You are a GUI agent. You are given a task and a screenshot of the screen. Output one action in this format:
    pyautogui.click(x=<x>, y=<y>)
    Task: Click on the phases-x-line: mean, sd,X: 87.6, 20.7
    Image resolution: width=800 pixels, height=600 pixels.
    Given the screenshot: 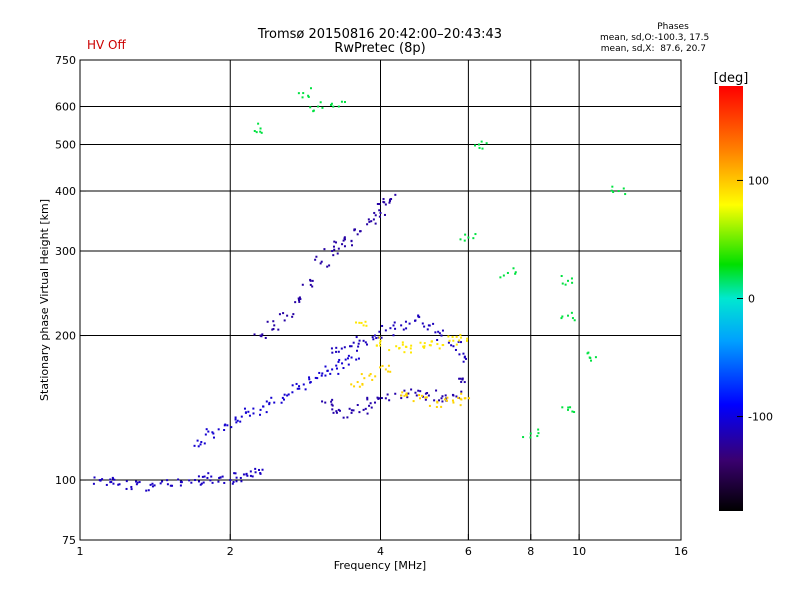 What is the action you would take?
    pyautogui.click(x=653, y=49)
    